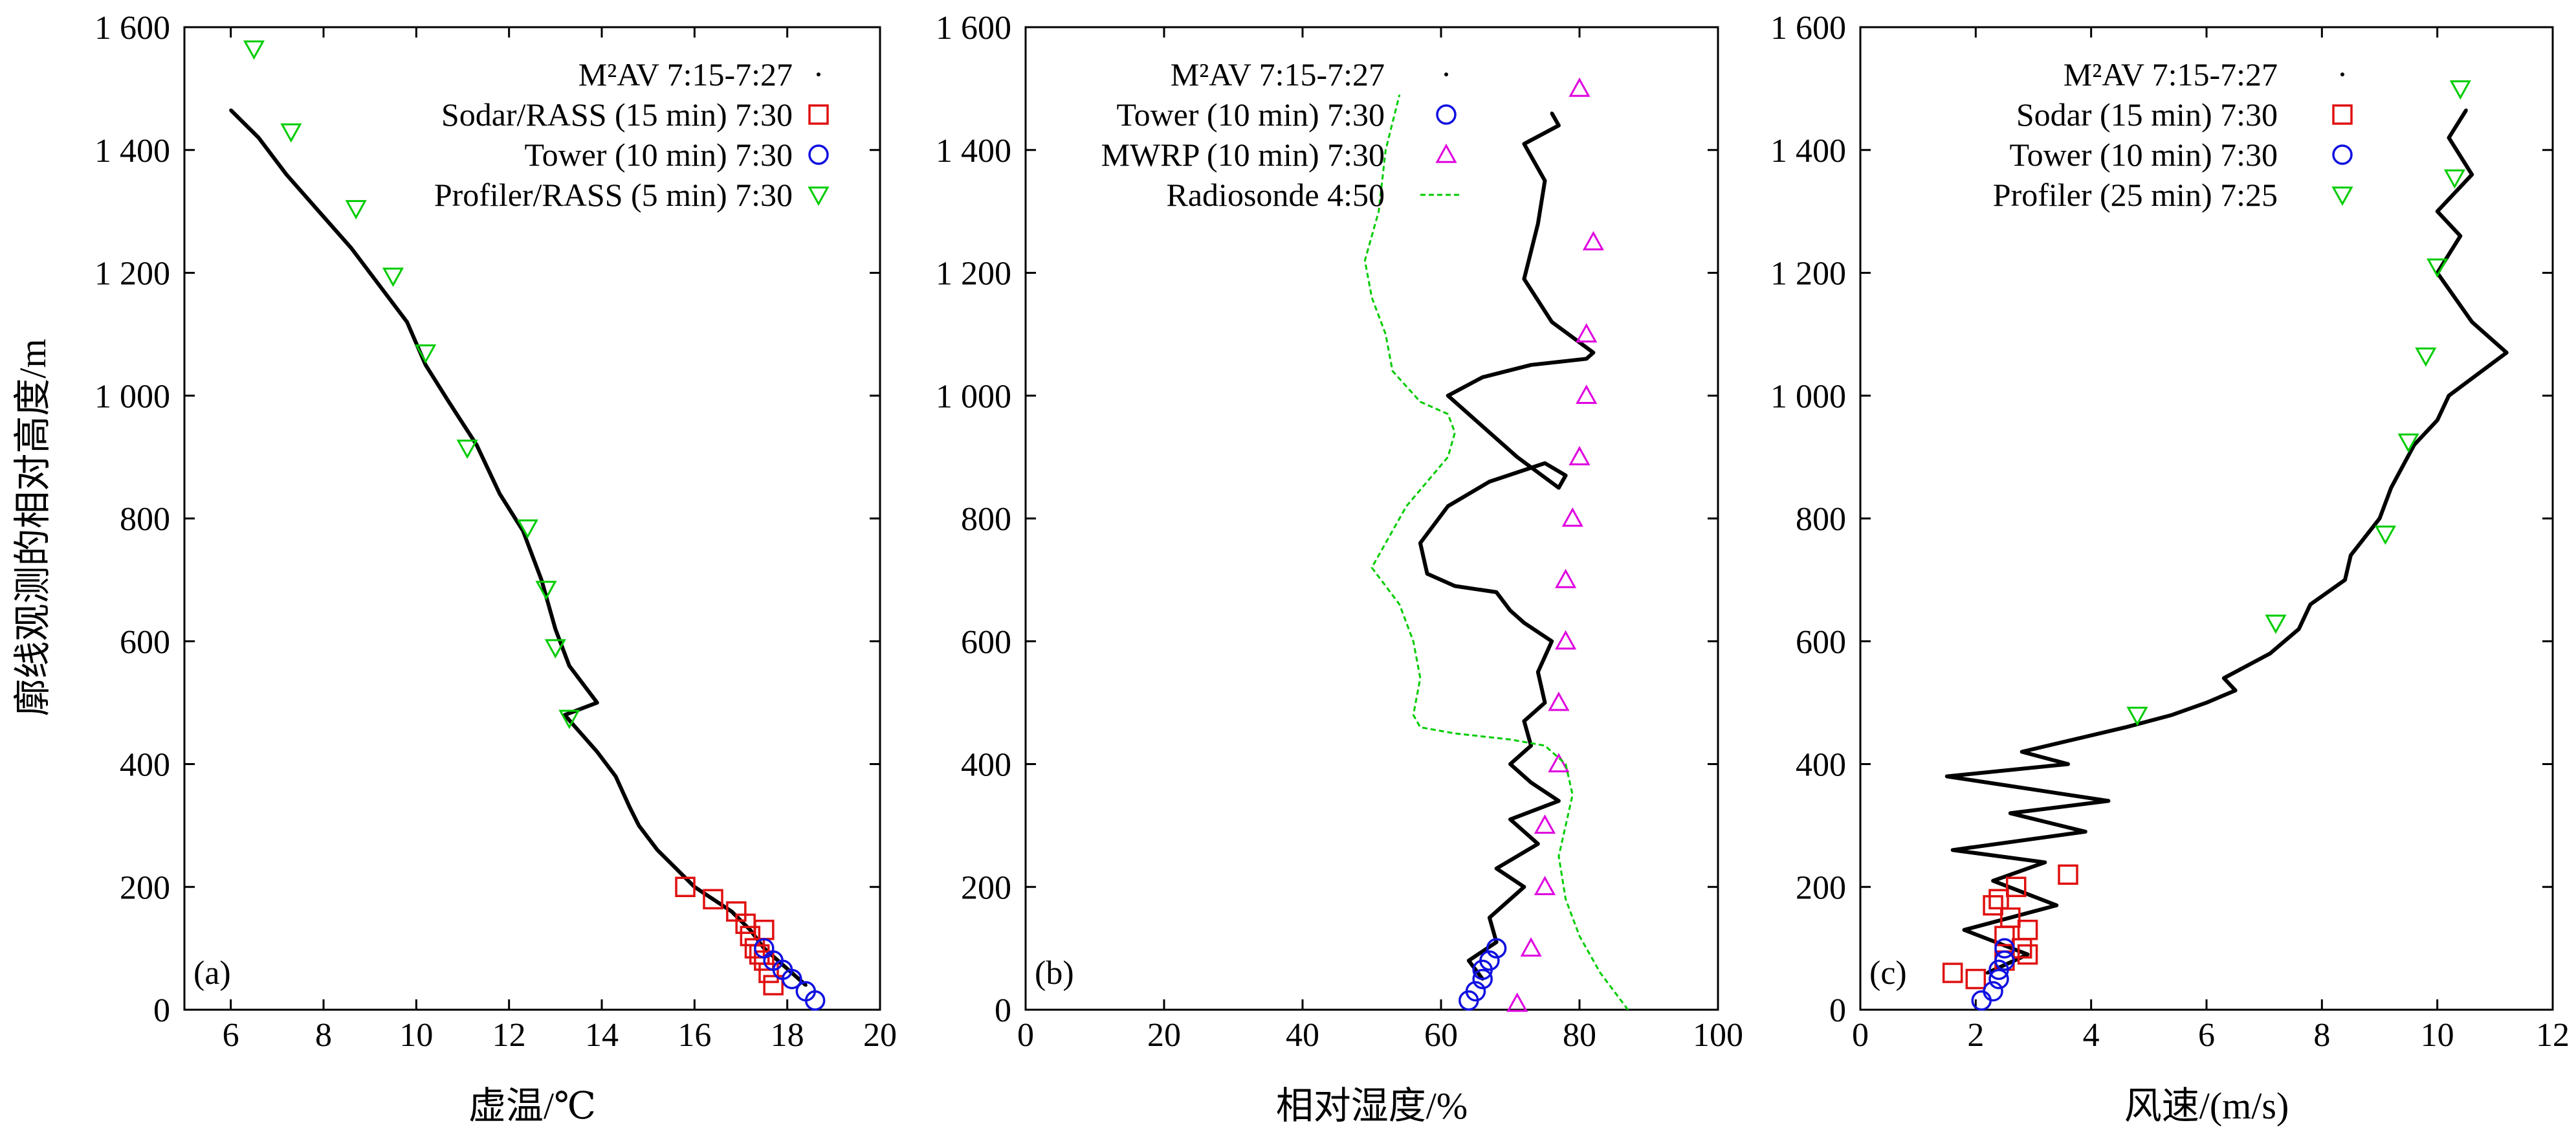  What do you see at coordinates (1580, 1035) in the screenshot?
I see `x-tick-label: 80` at bounding box center [1580, 1035].